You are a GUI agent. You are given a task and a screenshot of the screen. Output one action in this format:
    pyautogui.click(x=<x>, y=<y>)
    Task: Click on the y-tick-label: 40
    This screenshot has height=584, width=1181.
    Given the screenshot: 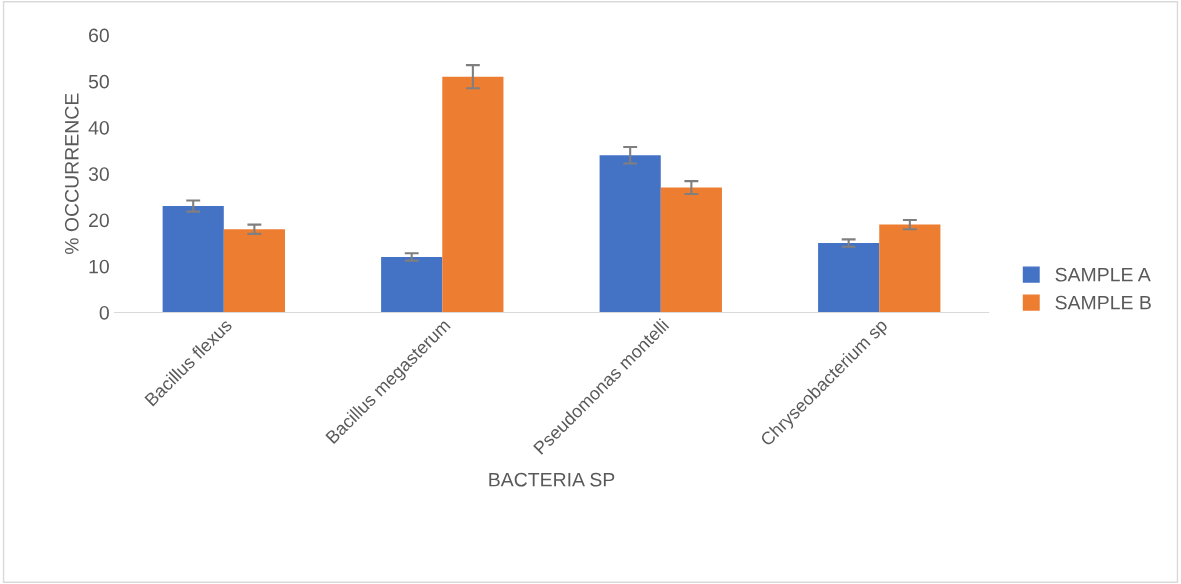 What is the action you would take?
    pyautogui.click(x=98, y=127)
    